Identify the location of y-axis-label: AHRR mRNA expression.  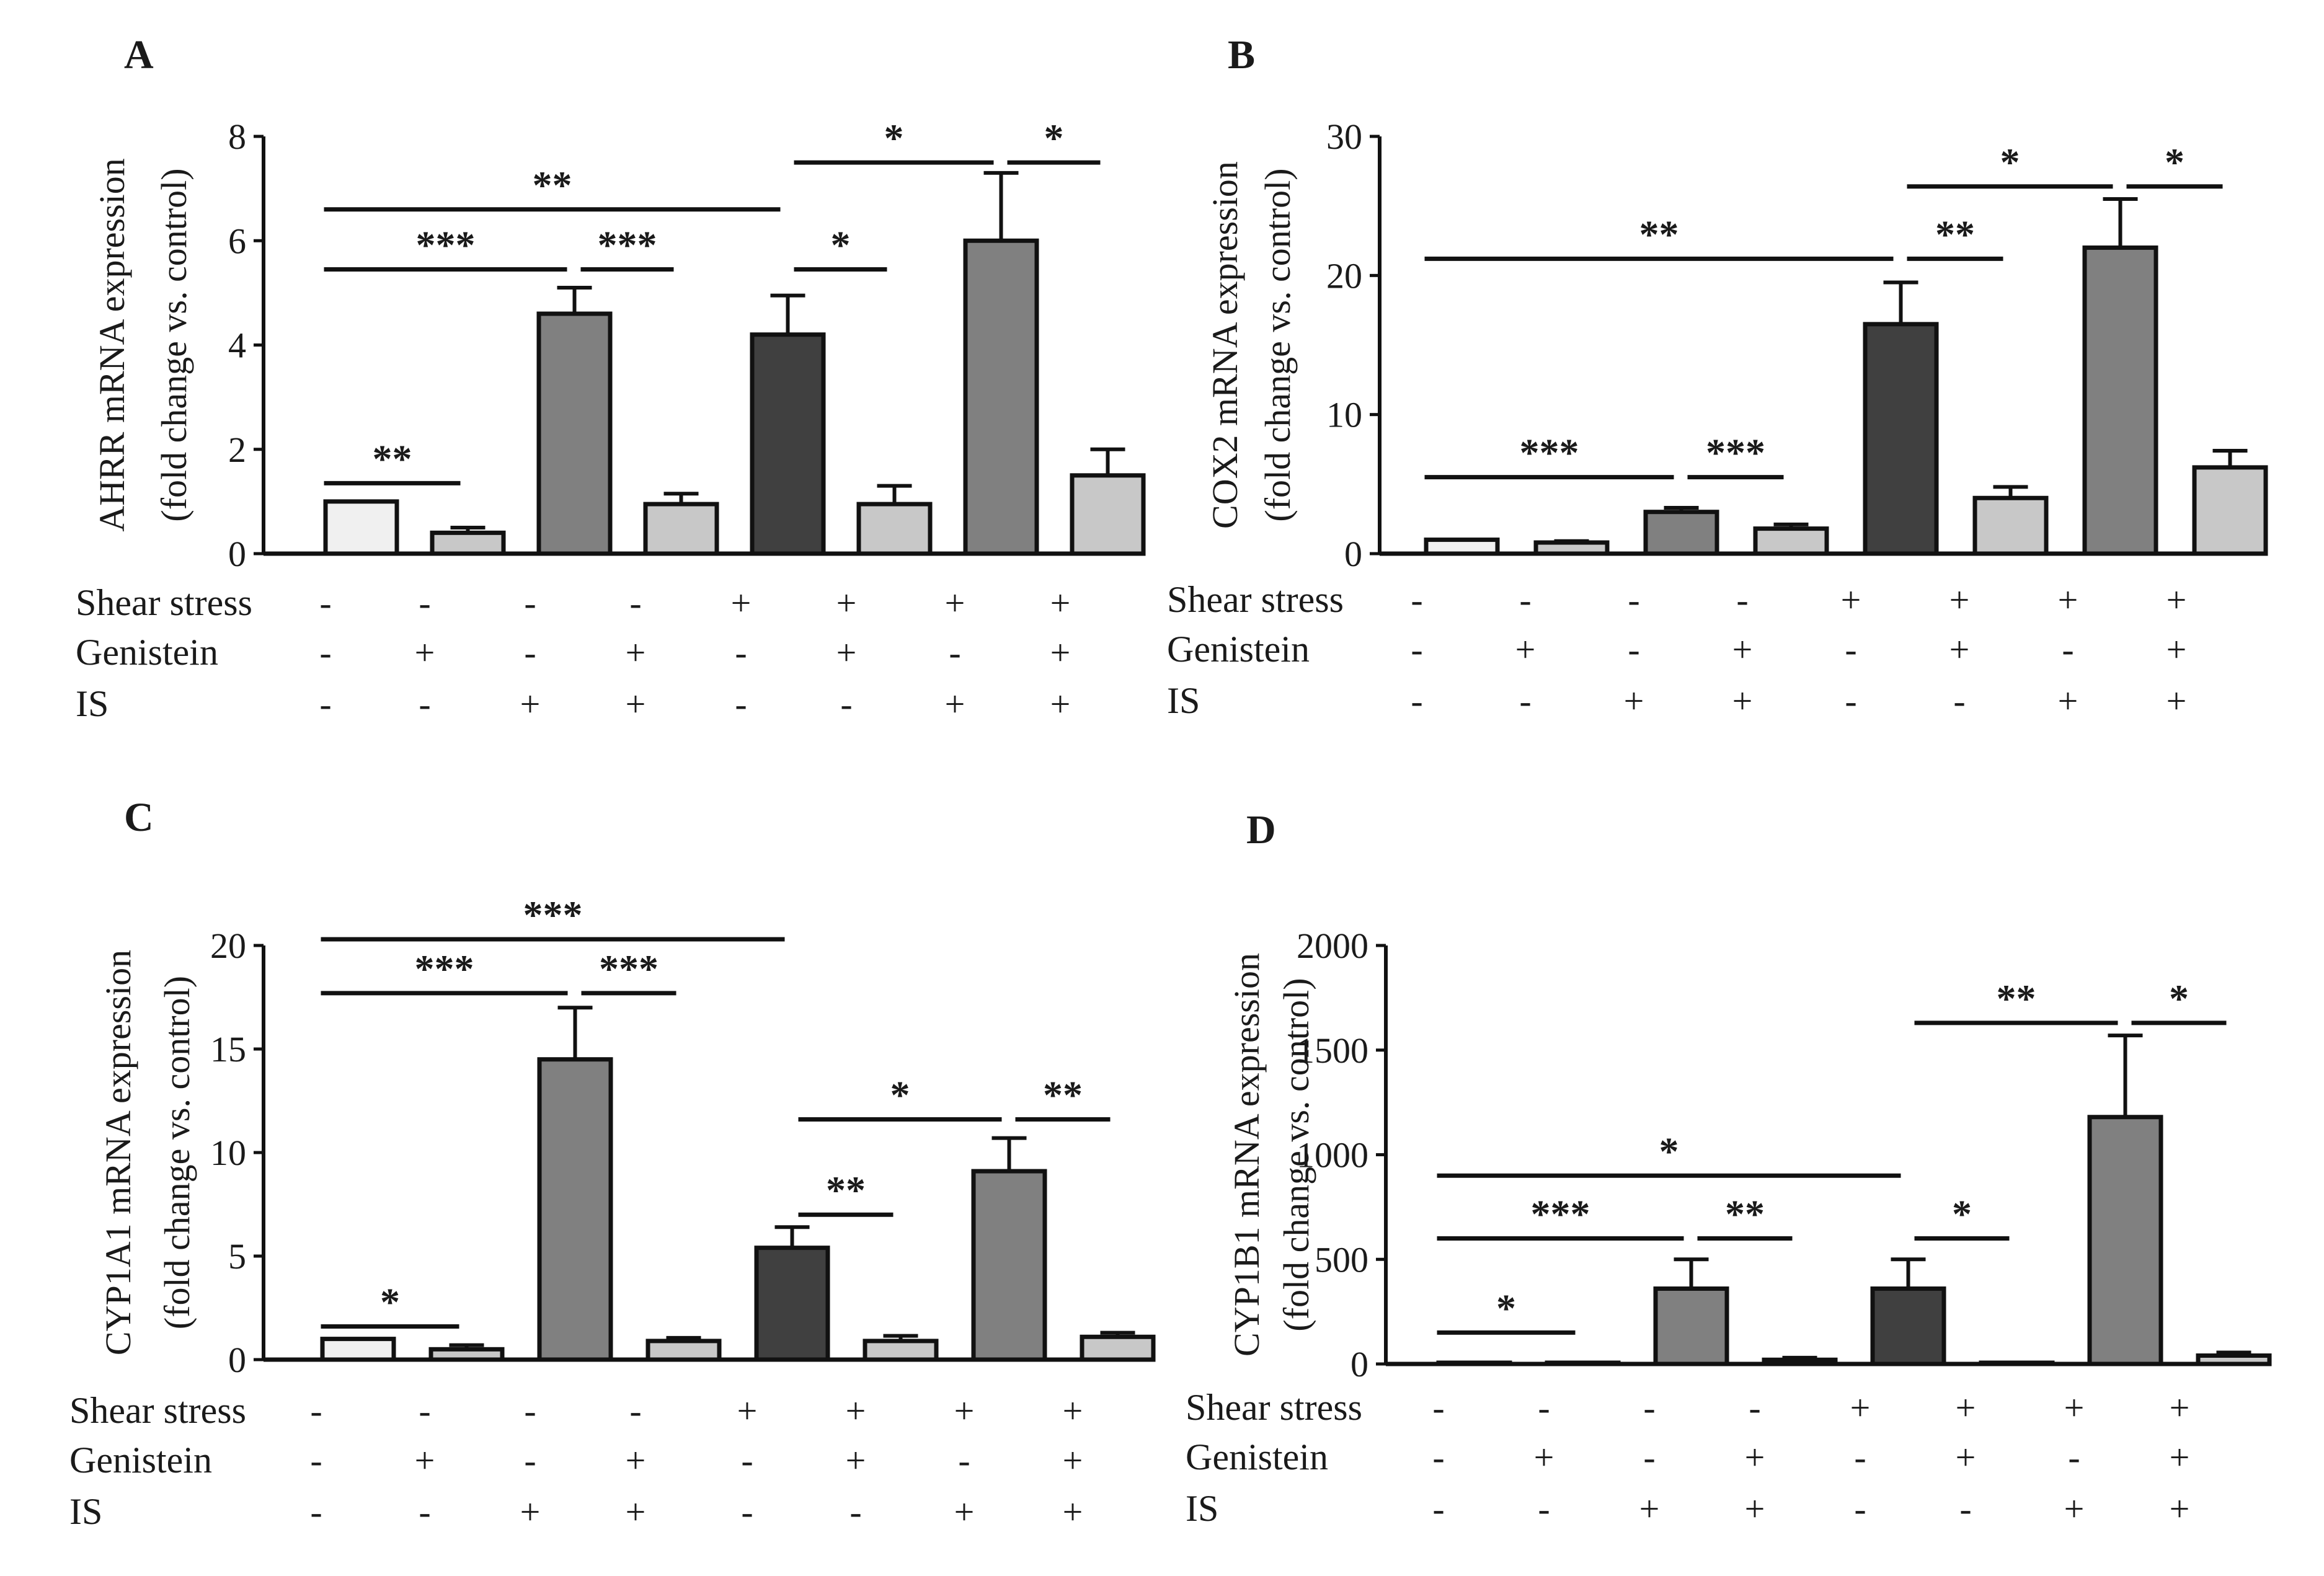
(112, 345).